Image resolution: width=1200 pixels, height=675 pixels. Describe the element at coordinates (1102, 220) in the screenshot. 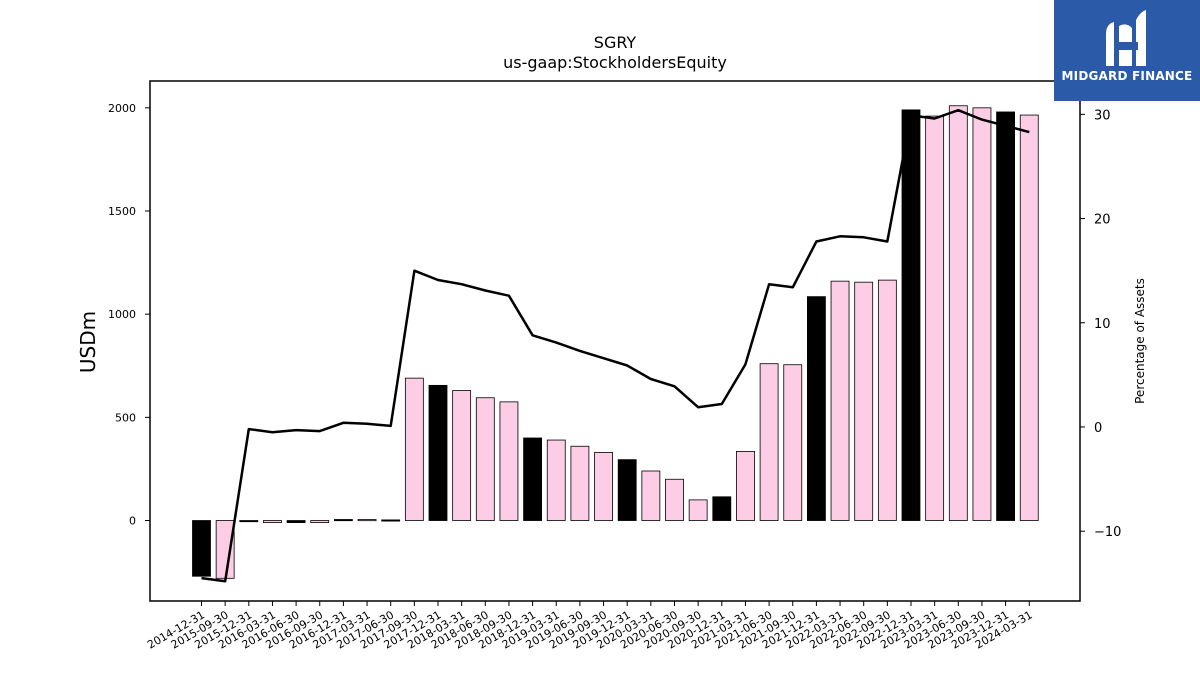

I see `y2-tick-label: 20` at that location.